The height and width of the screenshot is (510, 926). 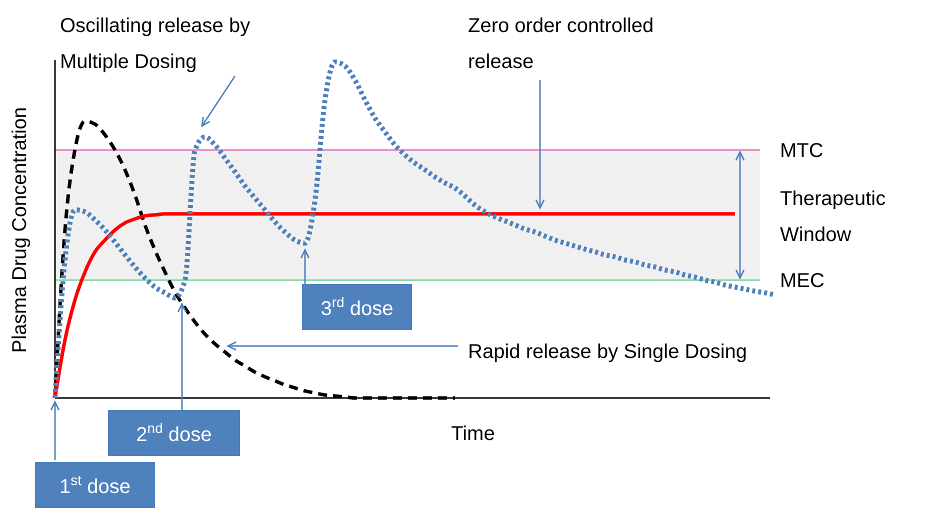 I want to click on ref-line-label: MTC, so click(x=802, y=151).